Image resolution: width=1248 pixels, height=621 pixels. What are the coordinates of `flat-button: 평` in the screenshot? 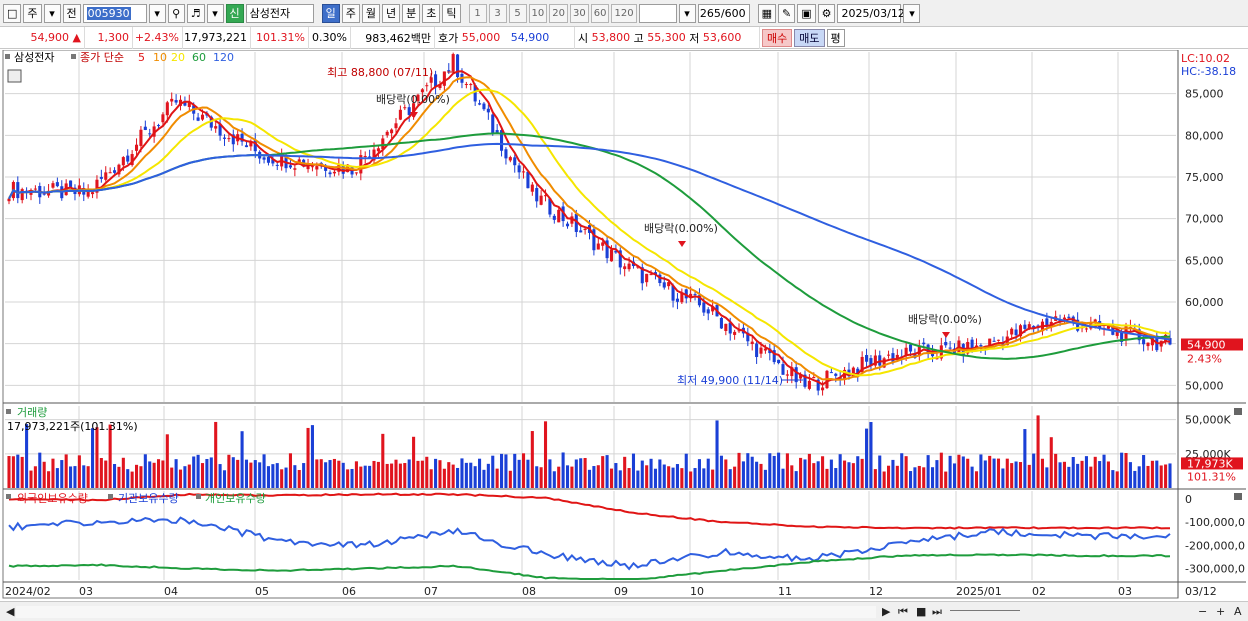 It's located at (835, 37).